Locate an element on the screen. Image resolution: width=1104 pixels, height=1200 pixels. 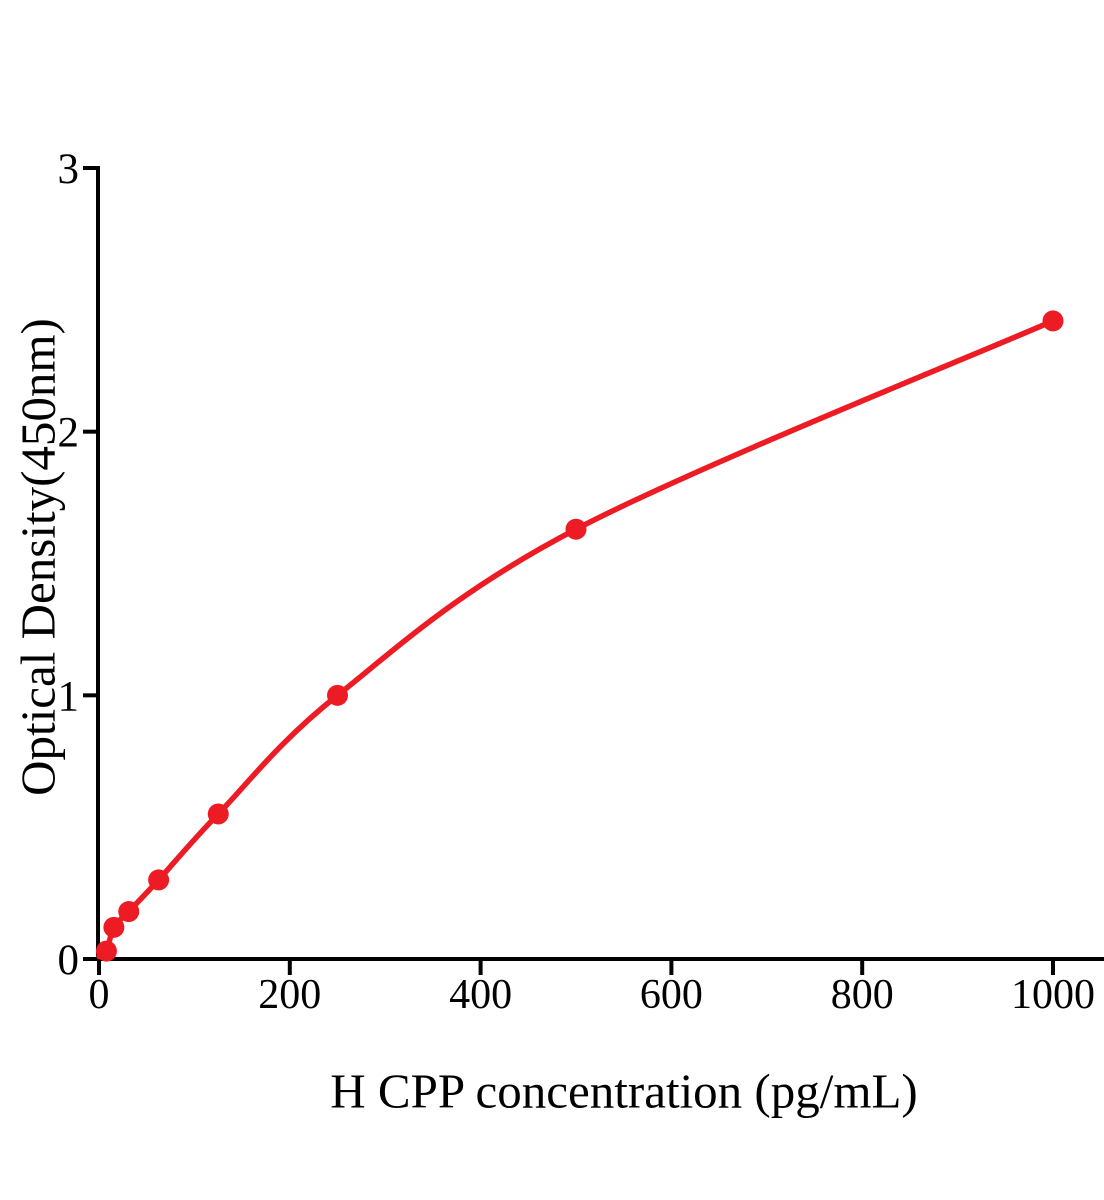
y-tick-label: 2 is located at coordinates (69, 433).